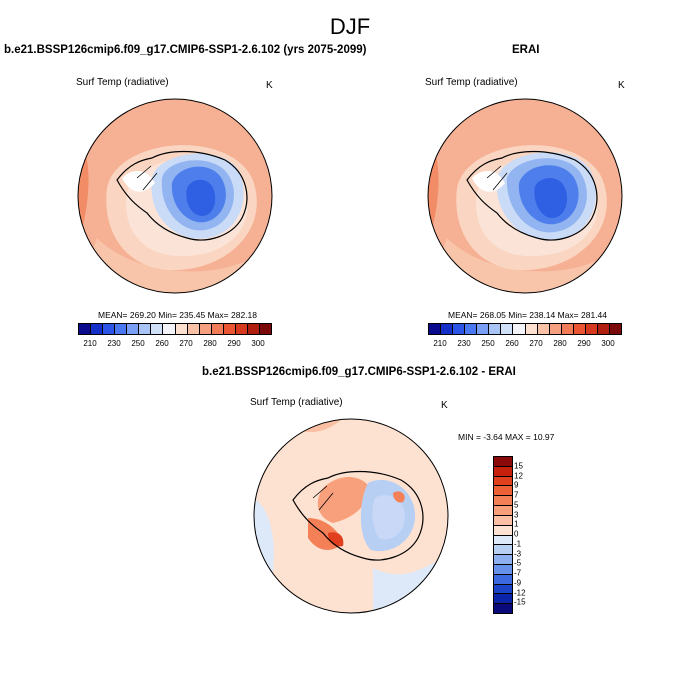  I want to click on colorbar-tick-label: 15, so click(518, 466).